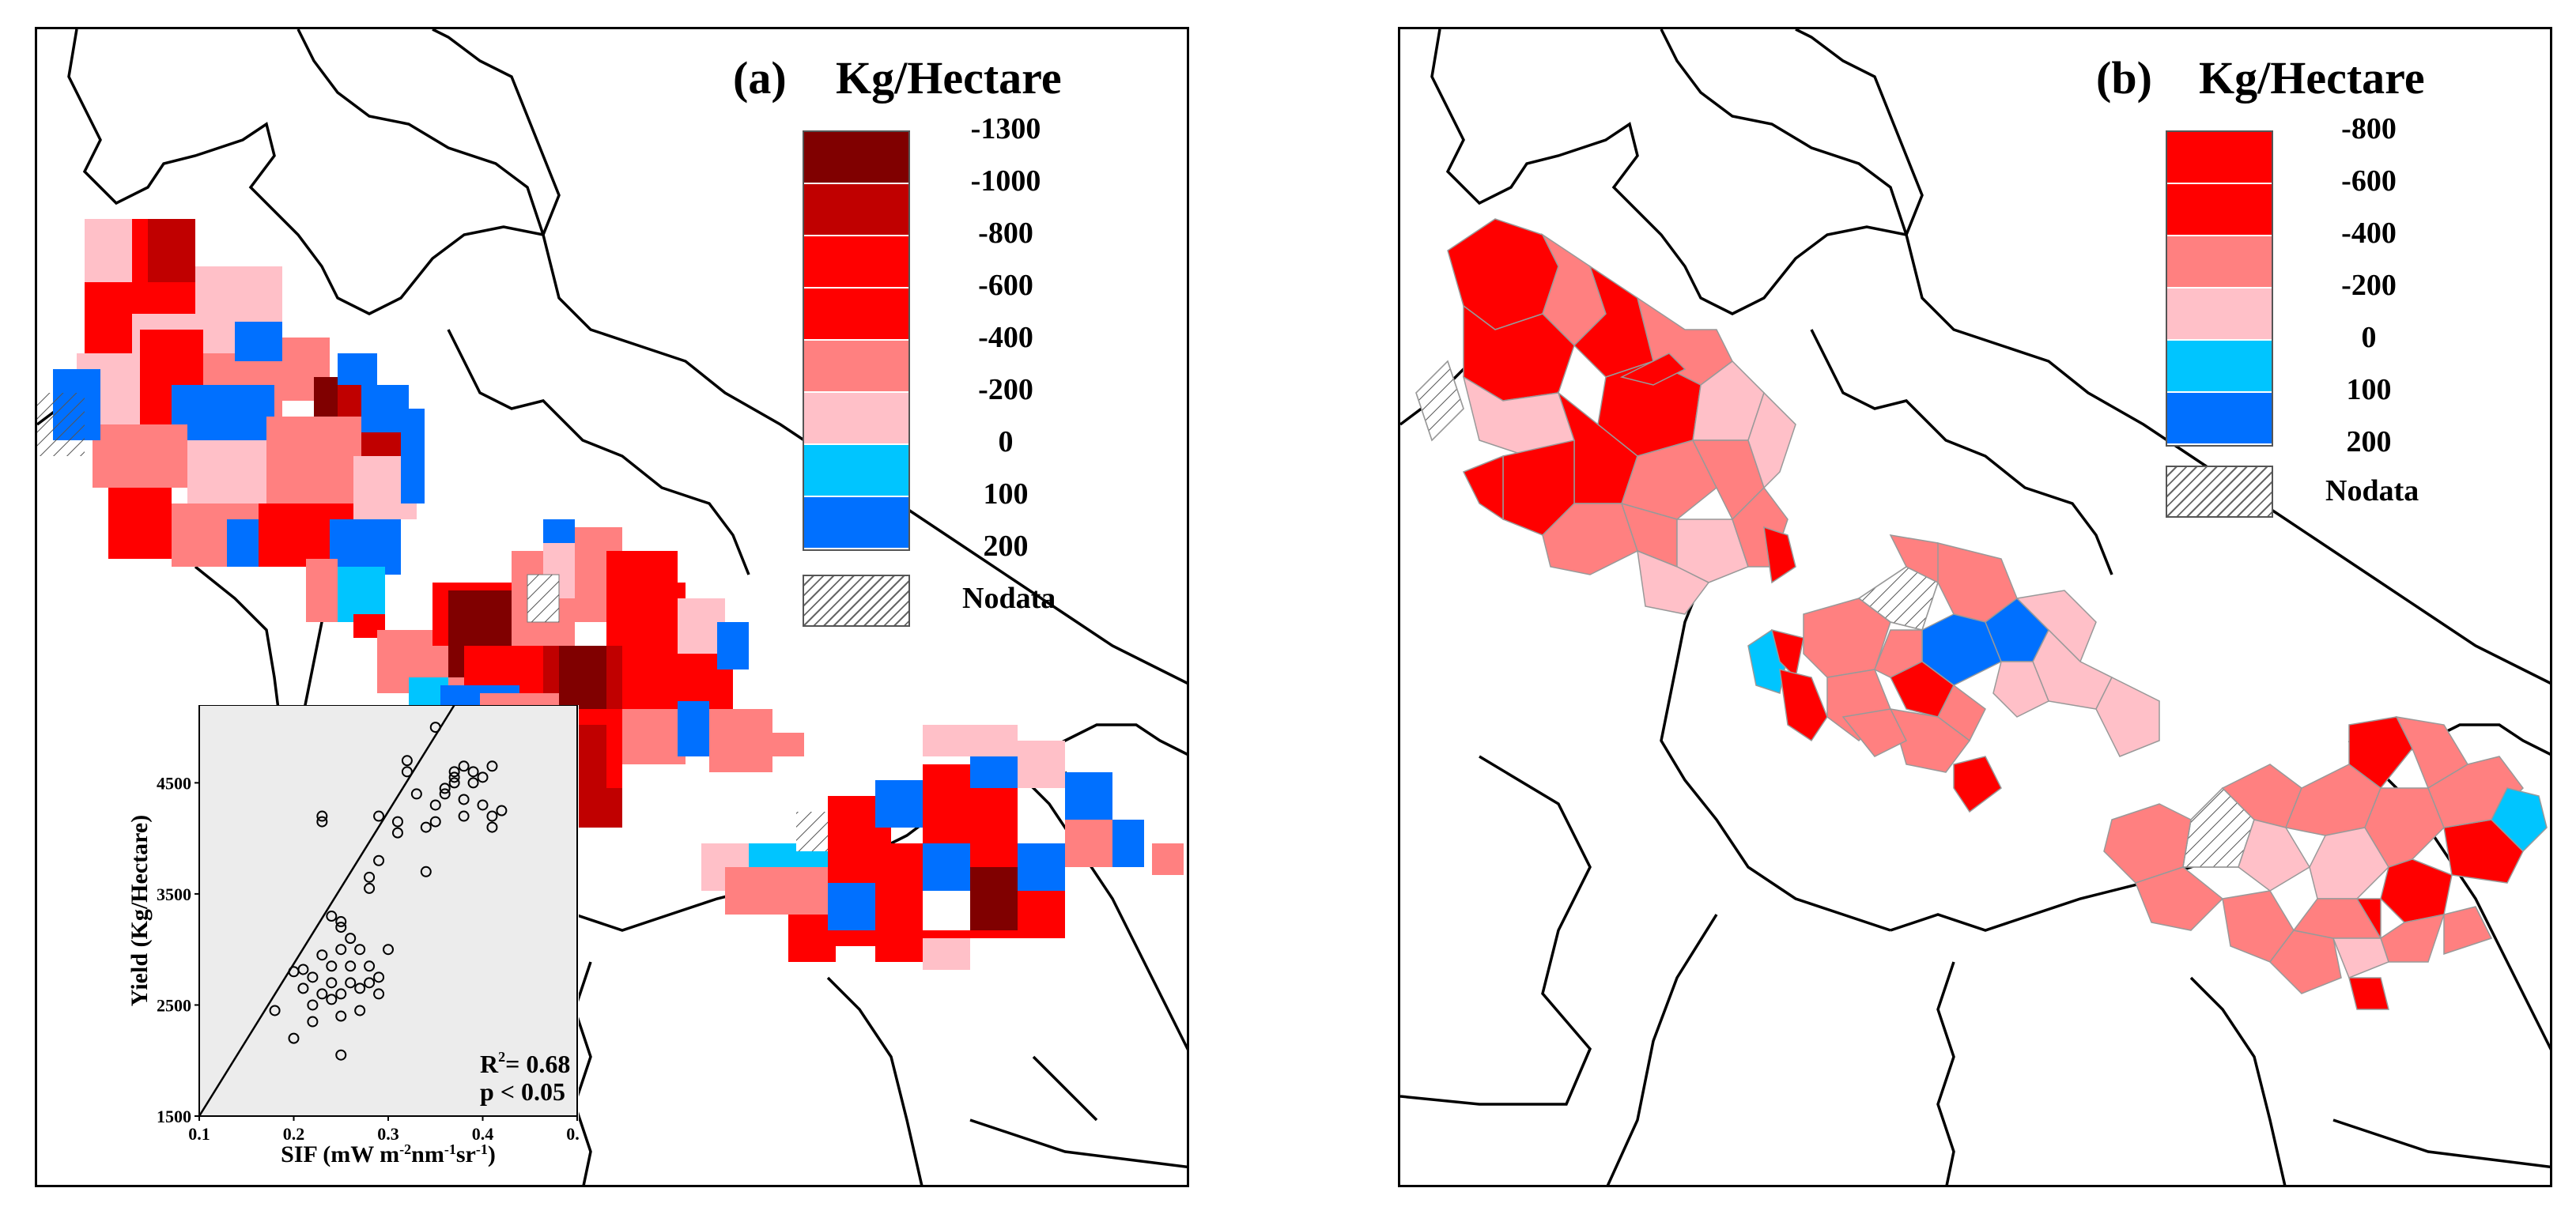  Describe the element at coordinates (1953, 673) in the screenshot. I see `districts-center` at that location.